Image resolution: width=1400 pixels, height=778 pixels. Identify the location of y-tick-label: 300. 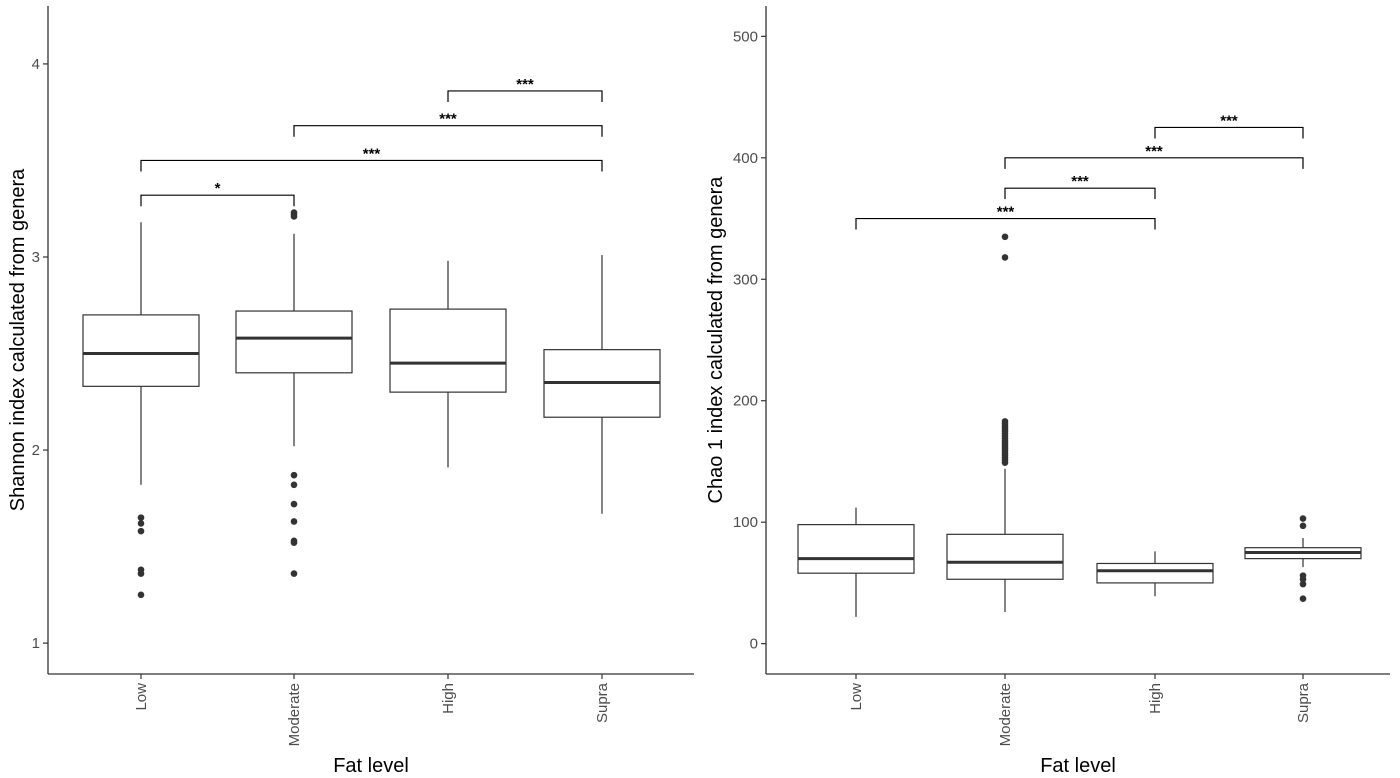
(745, 279).